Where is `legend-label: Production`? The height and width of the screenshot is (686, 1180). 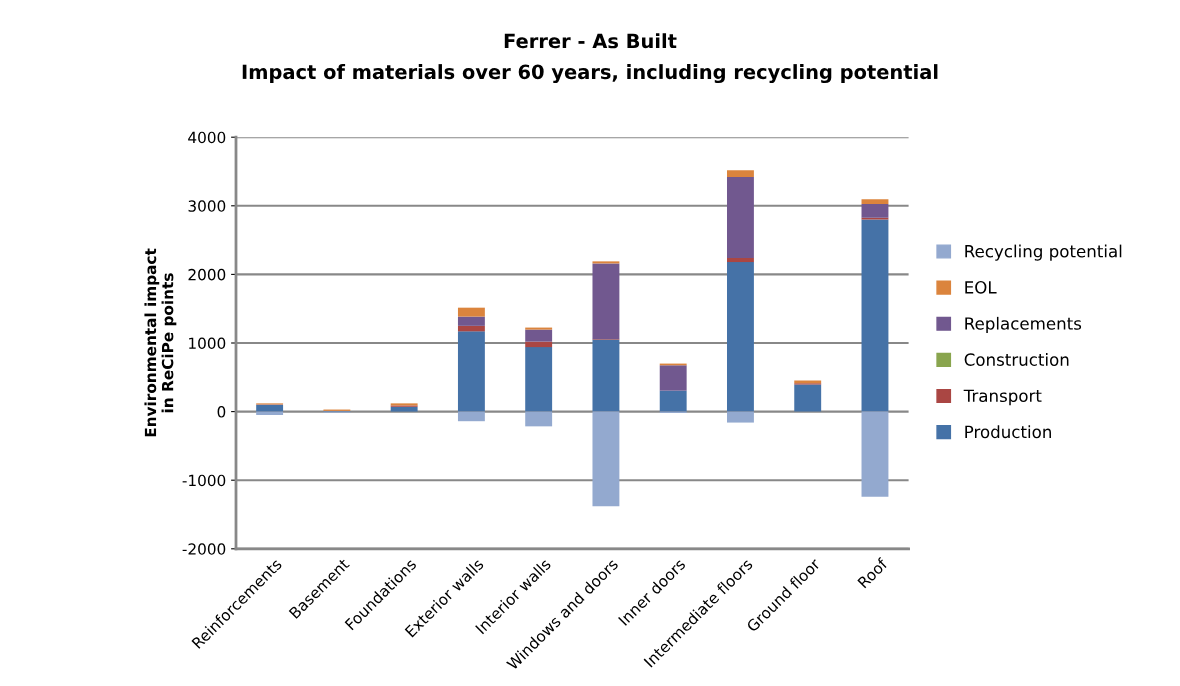
legend-label: Production is located at coordinates (1008, 432).